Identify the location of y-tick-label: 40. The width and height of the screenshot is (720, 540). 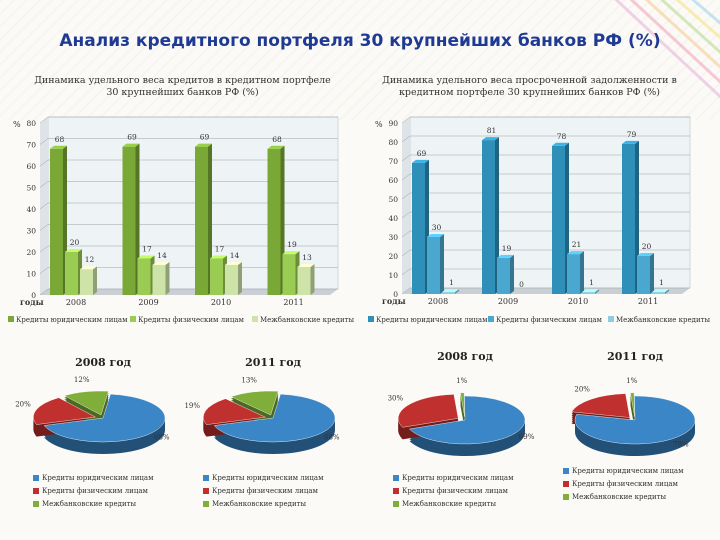
(393, 218).